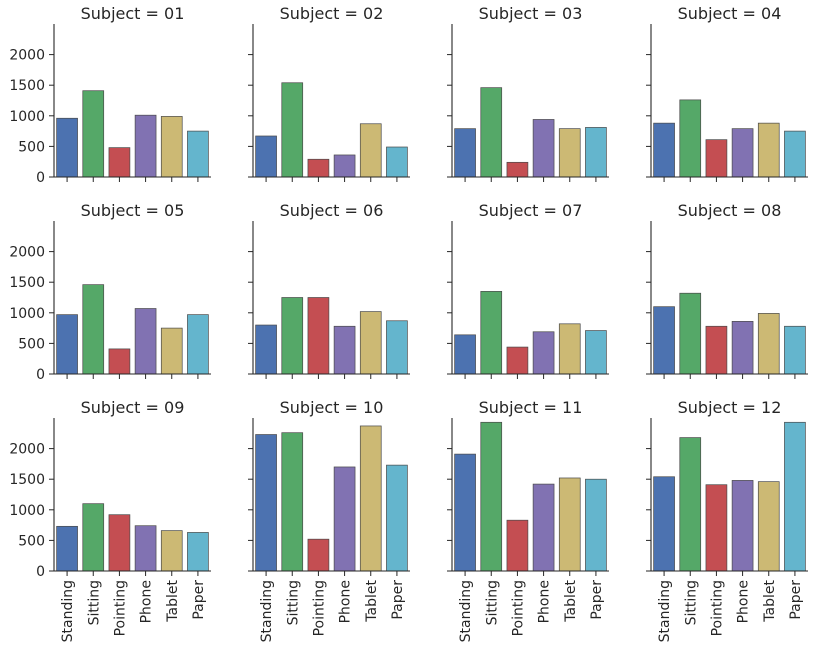 Image resolution: width=820 pixels, height=651 pixels. I want to click on panel-title: Subject = 09, so click(133, 407).